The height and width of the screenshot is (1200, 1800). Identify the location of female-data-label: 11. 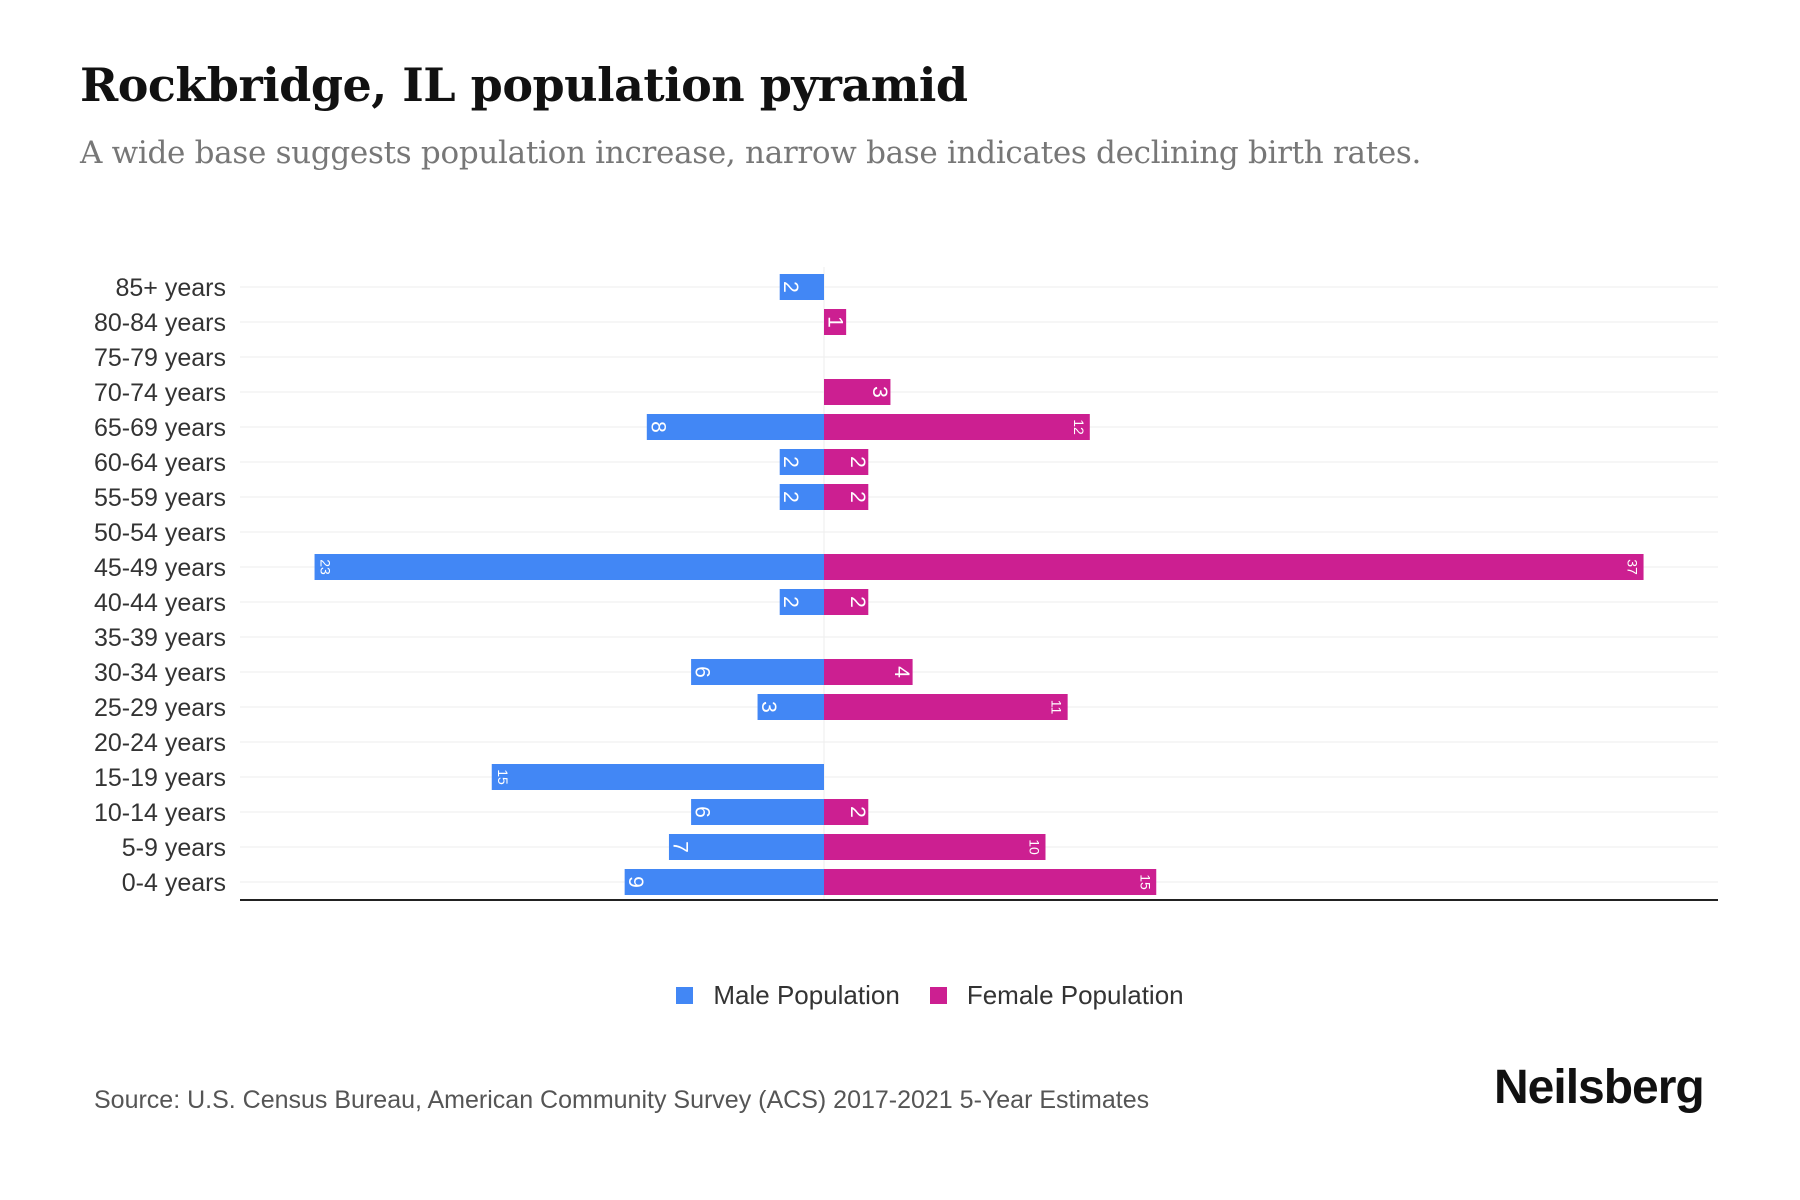
(1057, 707).